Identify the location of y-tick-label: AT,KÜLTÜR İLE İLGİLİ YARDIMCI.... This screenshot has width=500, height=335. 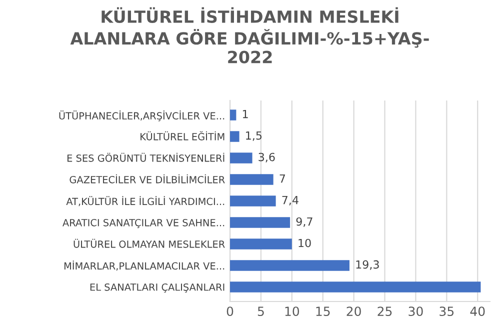
(145, 201).